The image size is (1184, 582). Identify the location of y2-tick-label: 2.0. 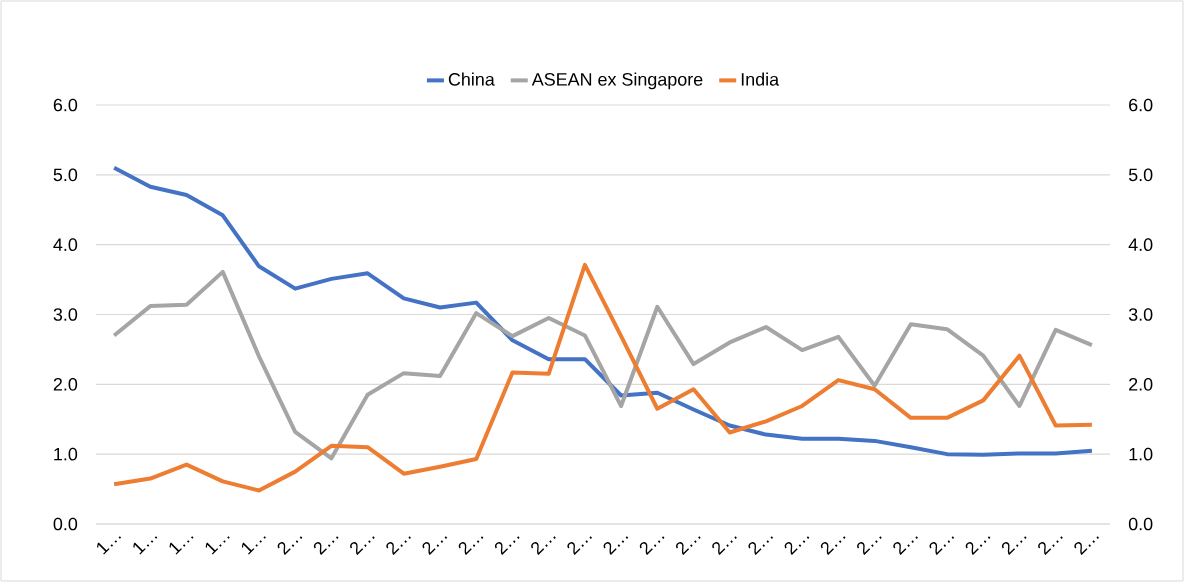
(1141, 384).